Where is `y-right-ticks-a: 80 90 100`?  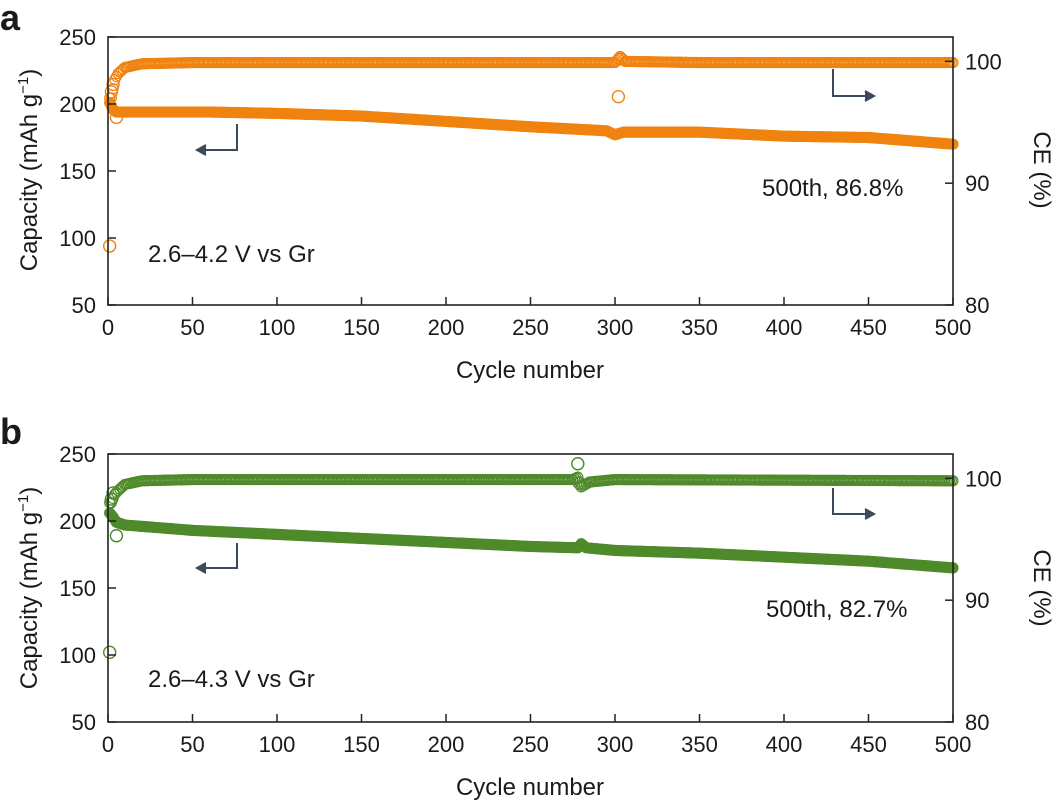 y-right-ticks-a: 80 90 100 is located at coordinates (973, 183).